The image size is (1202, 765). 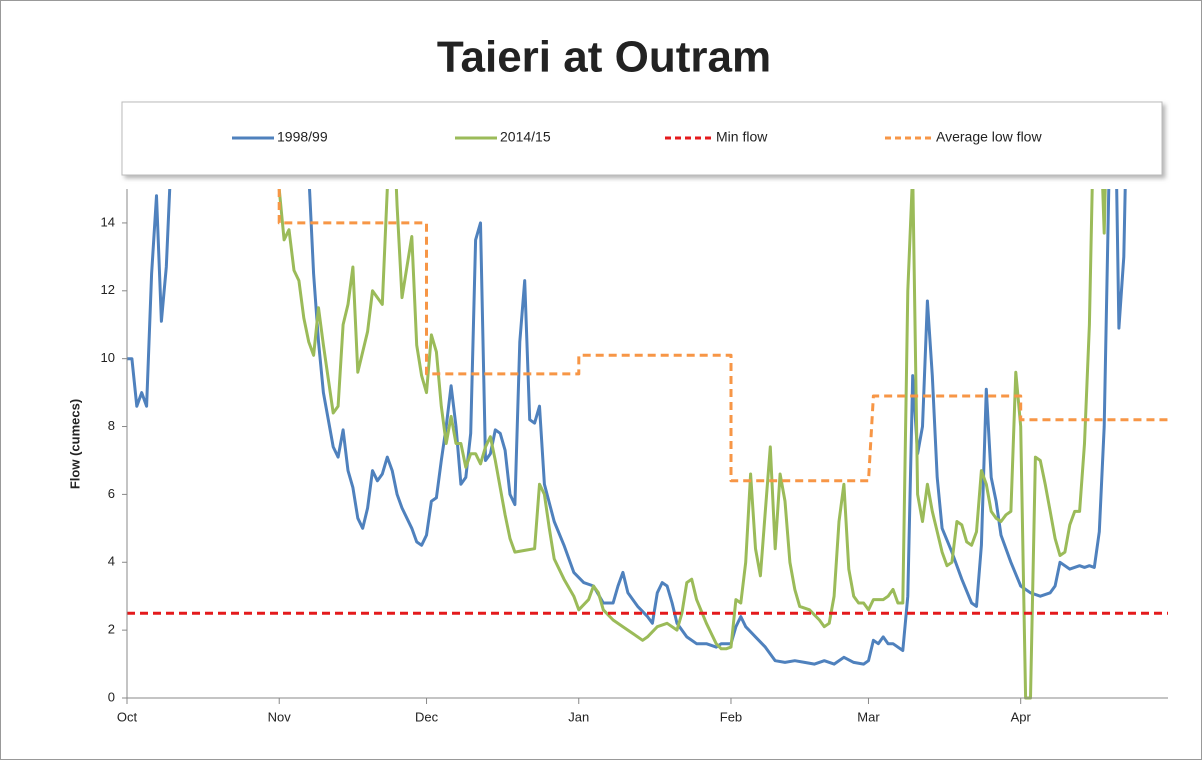 What do you see at coordinates (525, 137) in the screenshot?
I see `legend-label: 2014/15` at bounding box center [525, 137].